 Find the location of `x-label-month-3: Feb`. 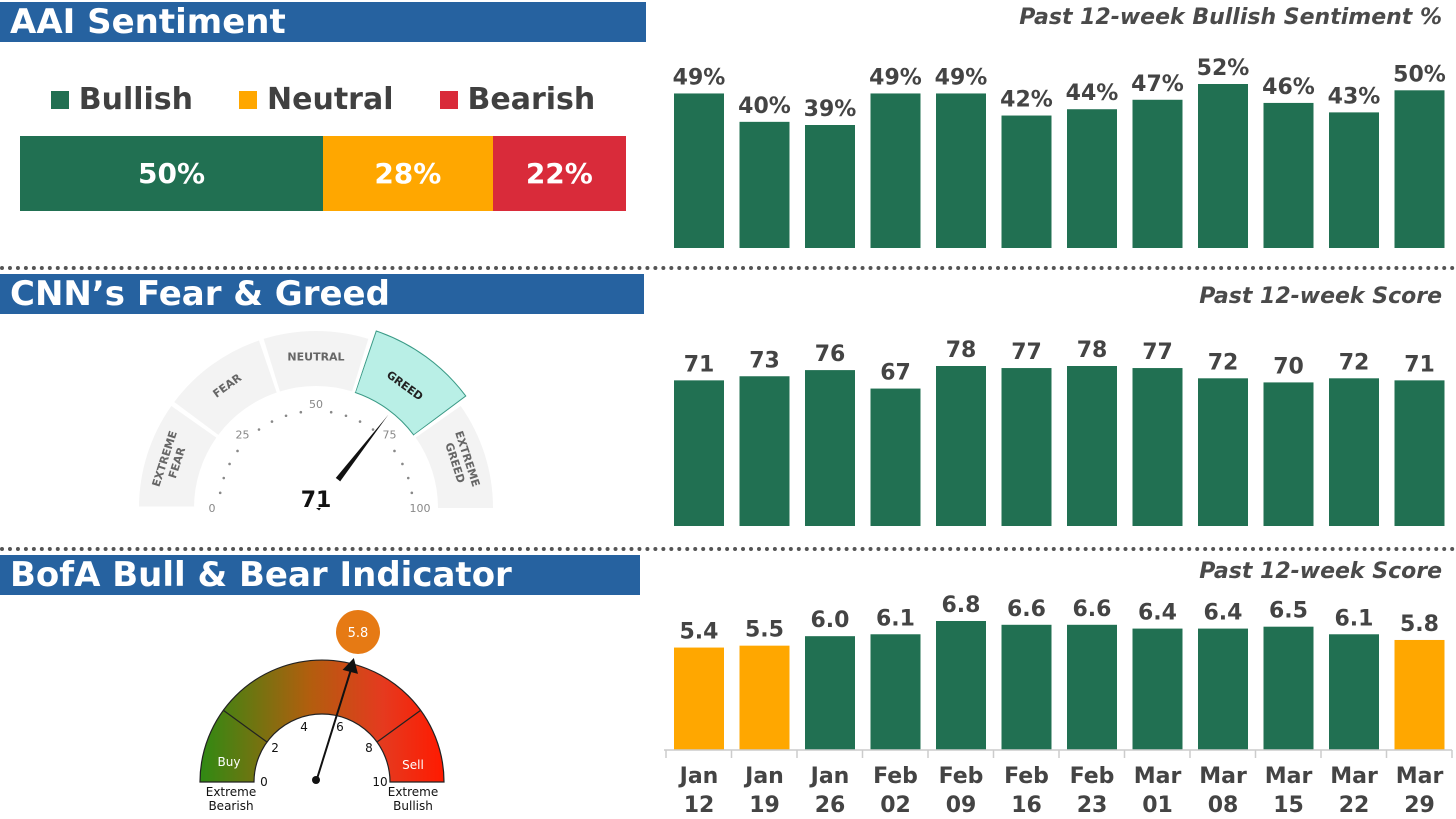

x-label-month-3: Feb is located at coordinates (895, 776).